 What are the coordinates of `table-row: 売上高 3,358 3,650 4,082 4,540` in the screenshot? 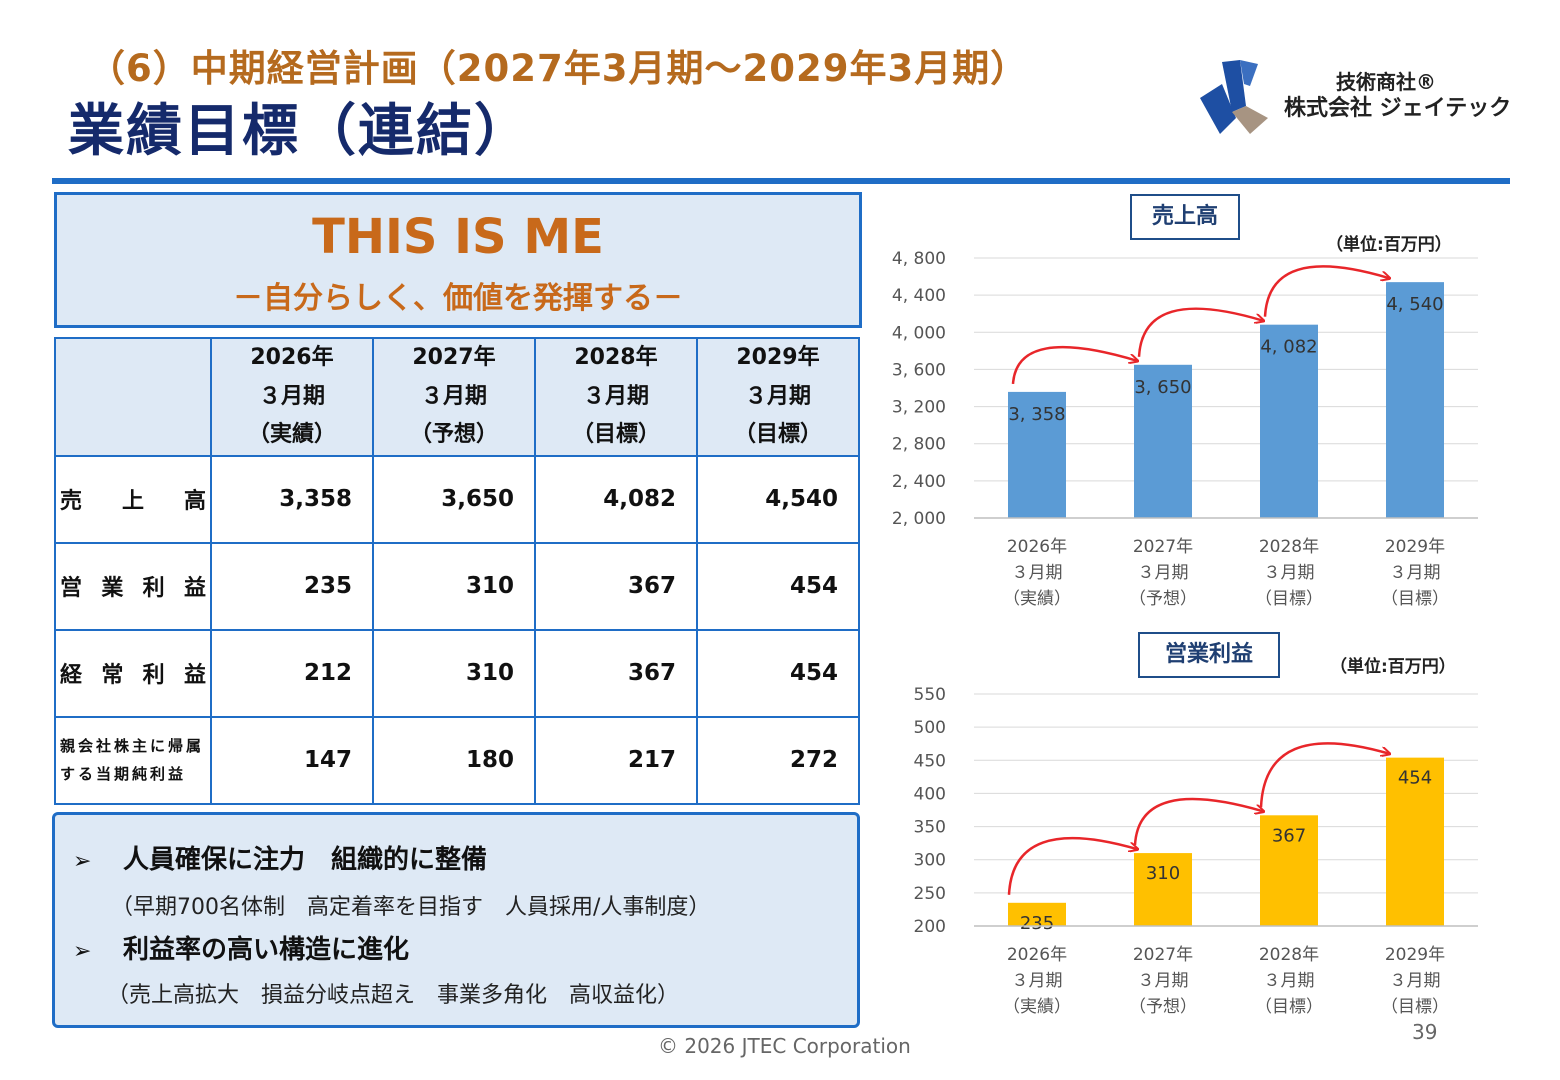 It's located at (457, 499).